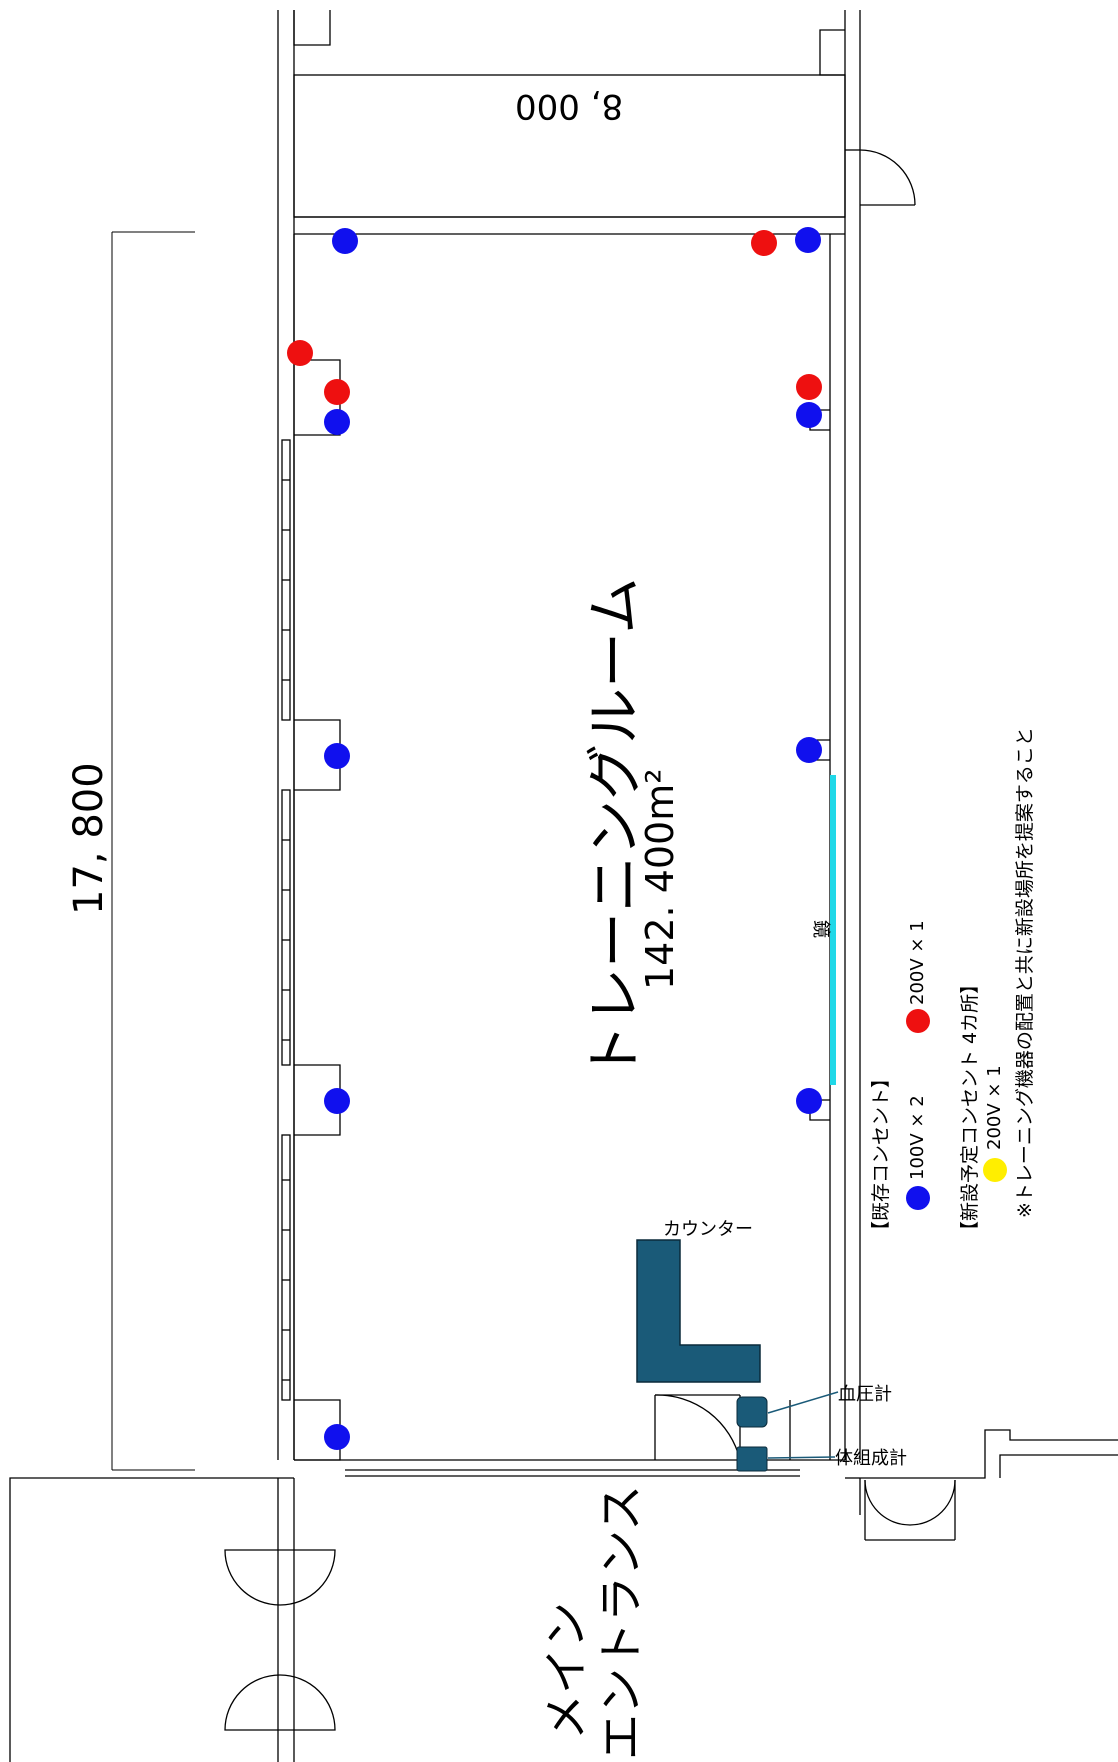 This screenshot has width=1118, height=1762. I want to click on dimension-length: 17, 800, so click(89, 838).